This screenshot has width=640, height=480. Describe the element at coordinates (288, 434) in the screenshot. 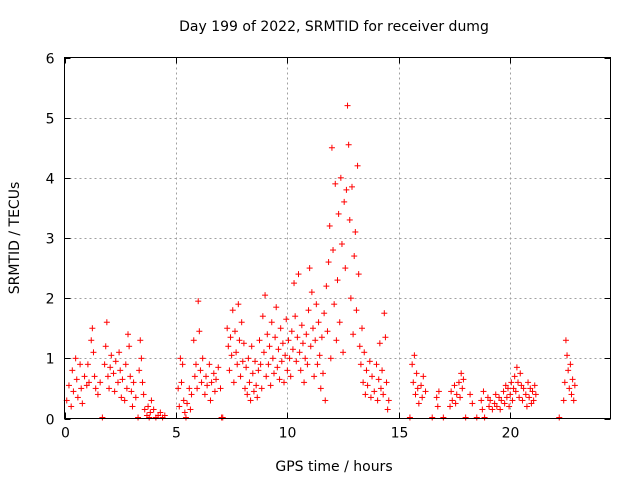

I see `x-tick-label: 10` at that location.